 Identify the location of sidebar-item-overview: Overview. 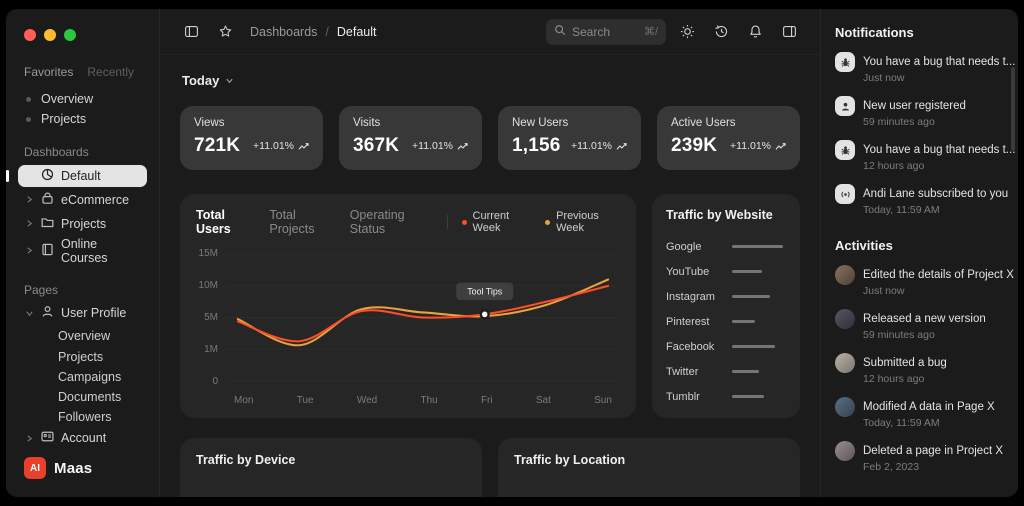
(82, 99).